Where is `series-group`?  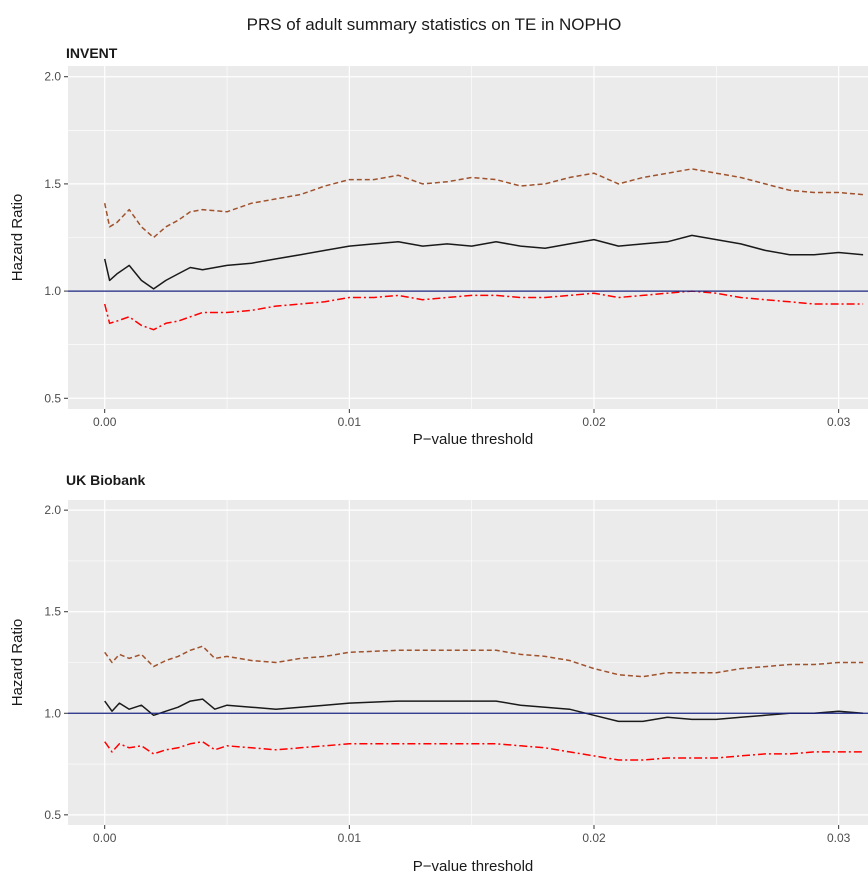 series-group is located at coordinates (468, 703).